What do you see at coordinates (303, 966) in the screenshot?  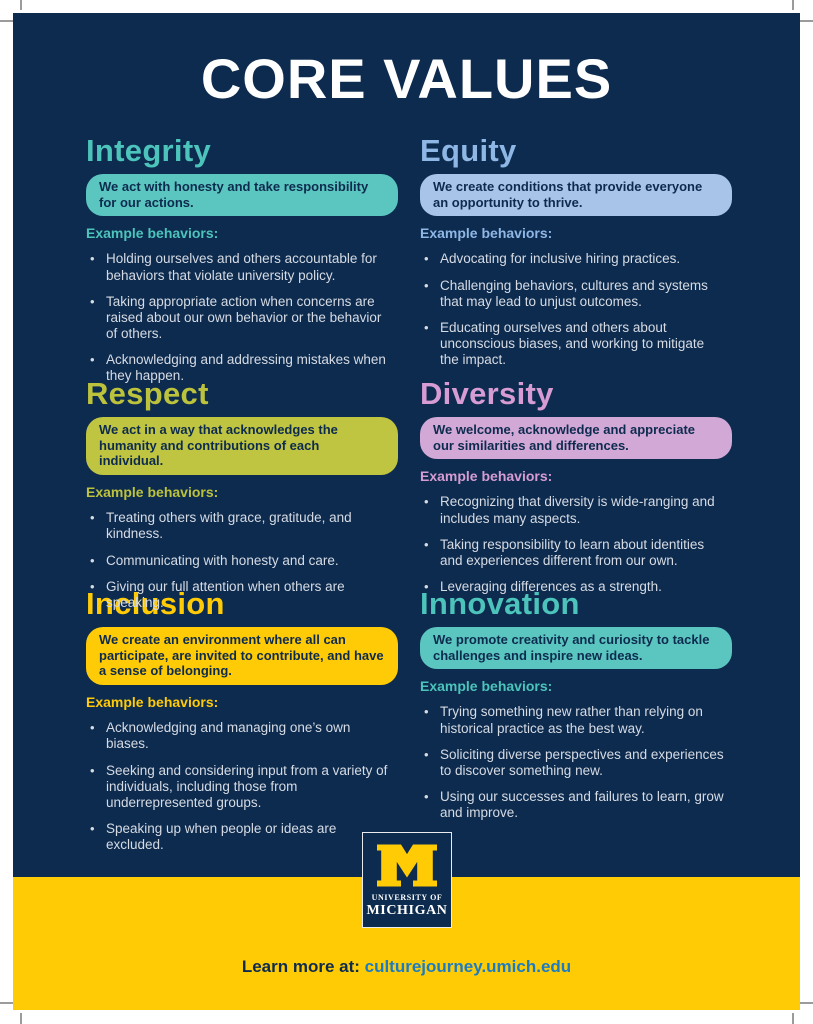 I see `learn-more-label: Learn more at:` at bounding box center [303, 966].